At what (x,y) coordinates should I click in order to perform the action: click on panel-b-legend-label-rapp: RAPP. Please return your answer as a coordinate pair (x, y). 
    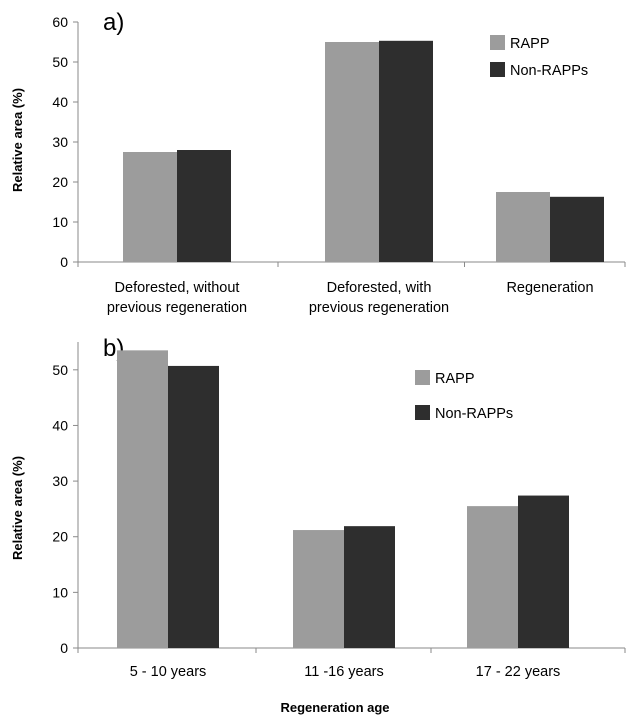
    Looking at the image, I should click on (455, 379).